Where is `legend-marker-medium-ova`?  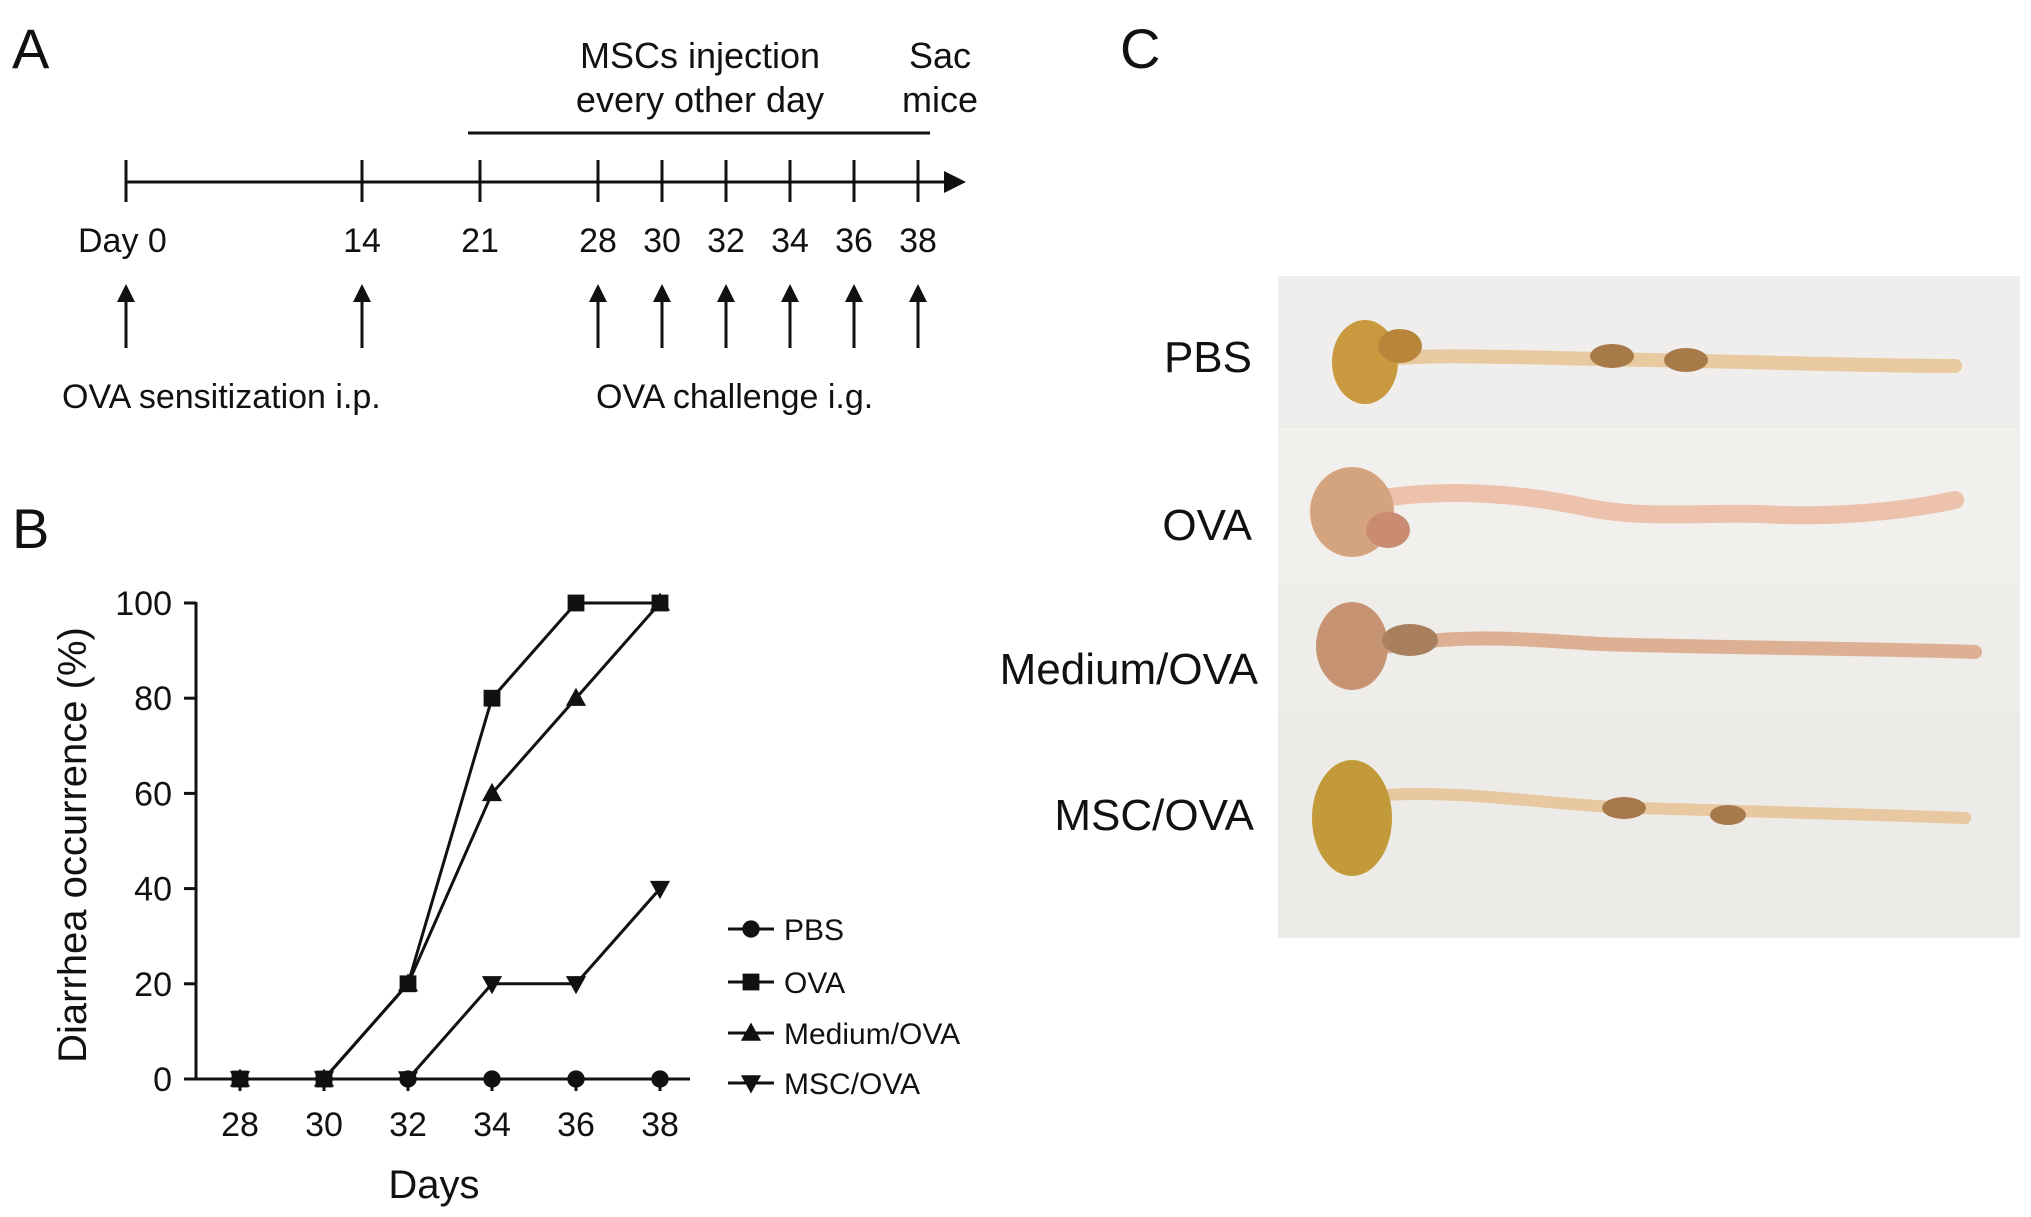 legend-marker-medium-ova is located at coordinates (751, 1031).